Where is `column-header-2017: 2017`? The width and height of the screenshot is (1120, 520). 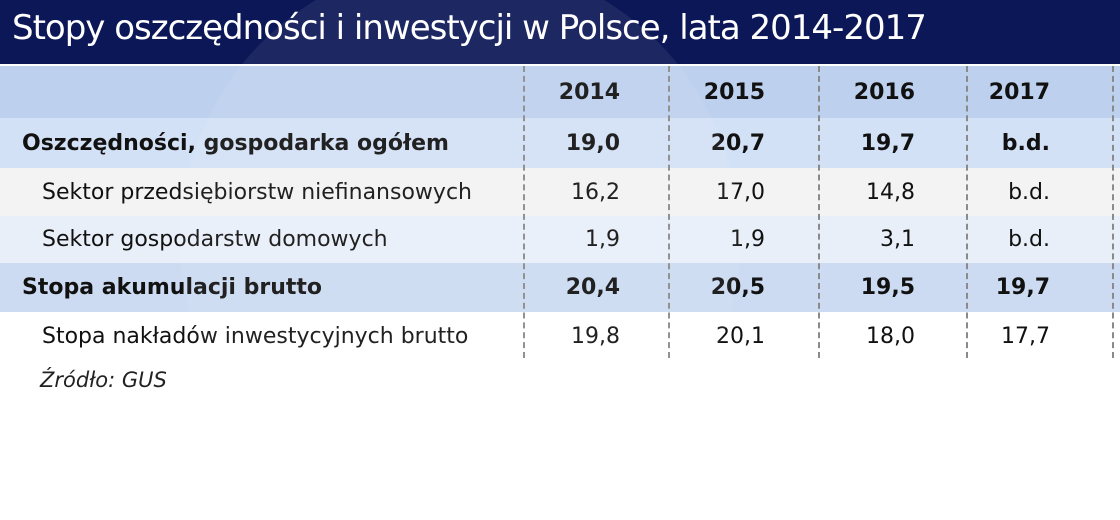
column-header-2017: 2017 is located at coordinates (1019, 92).